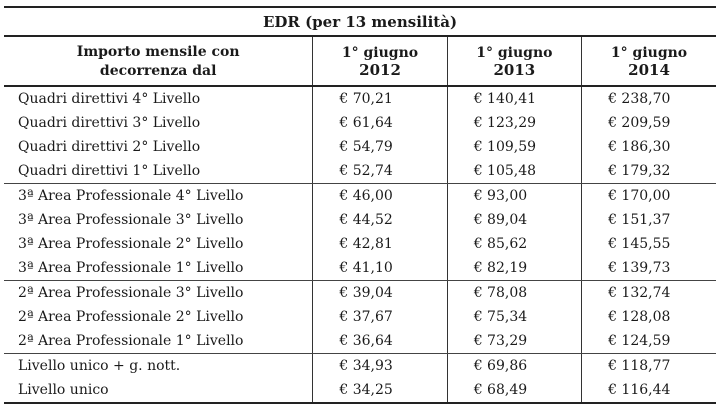 This screenshot has height=408, width=722. I want to click on table-title-row: EDR (per 13 mensilità), so click(360, 21).